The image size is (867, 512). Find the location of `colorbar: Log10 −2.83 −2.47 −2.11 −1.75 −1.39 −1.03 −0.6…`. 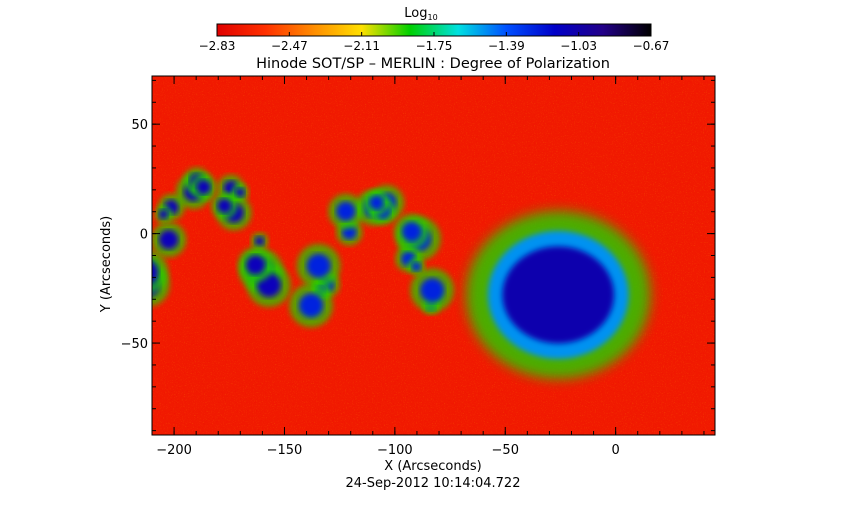

colorbar: Log10 −2.83 −2.47 −2.11 −1.75 −1.39 −1.03 −0.6… is located at coordinates (434, 29).